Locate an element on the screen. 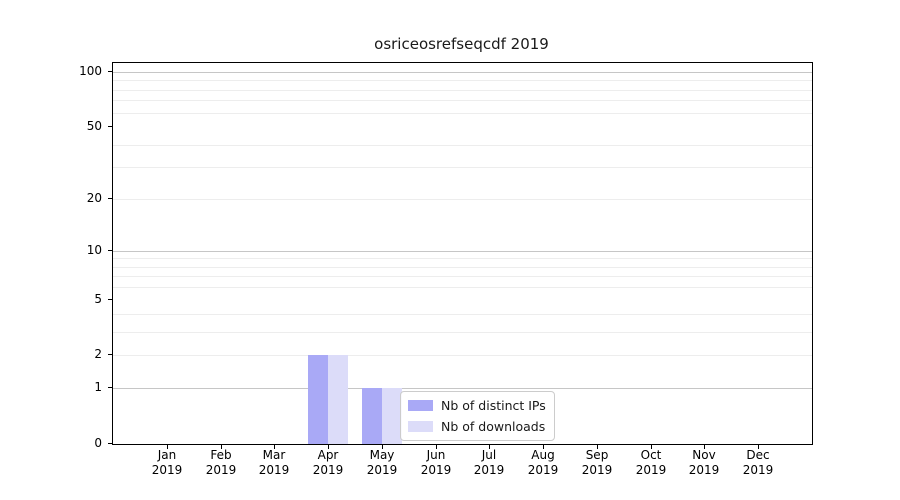 This screenshot has height=500, width=900. x-tick-label: Oct 2019 is located at coordinates (651, 462).